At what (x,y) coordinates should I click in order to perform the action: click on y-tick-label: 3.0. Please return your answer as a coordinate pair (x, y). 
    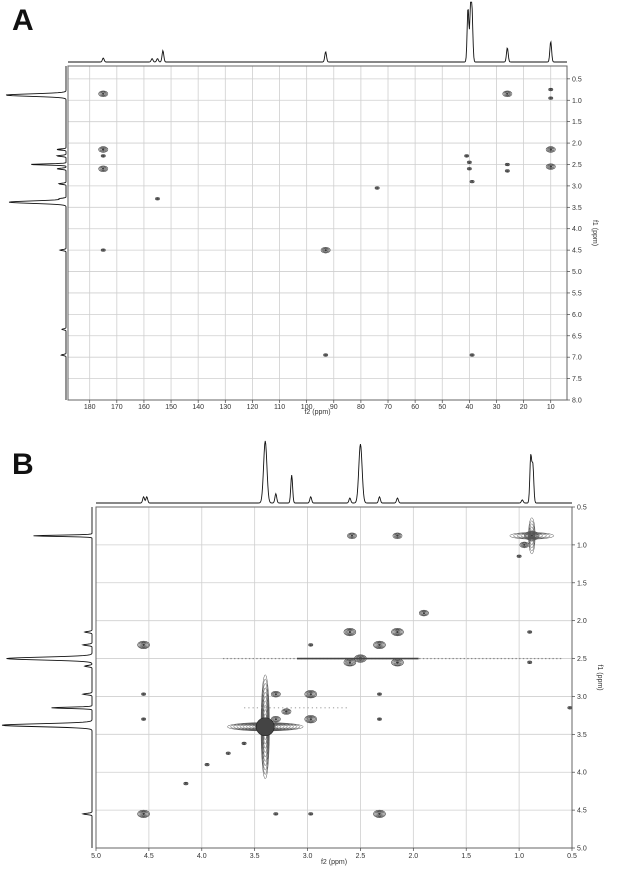
    Looking at the image, I should click on (582, 697).